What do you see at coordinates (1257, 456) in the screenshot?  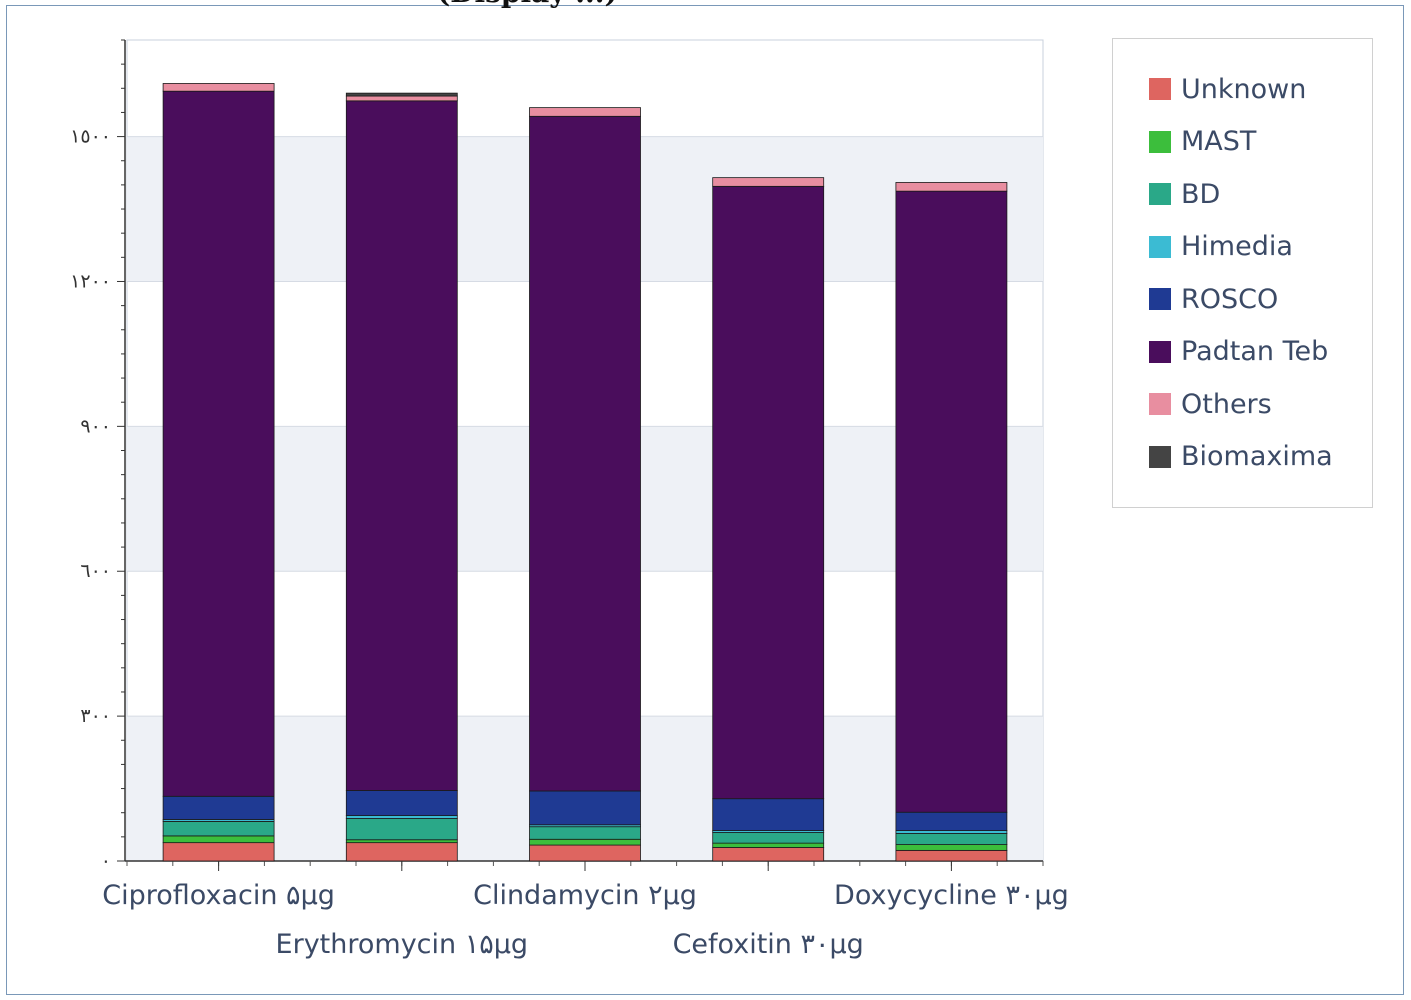 I see `legend-label: Biomaxima` at bounding box center [1257, 456].